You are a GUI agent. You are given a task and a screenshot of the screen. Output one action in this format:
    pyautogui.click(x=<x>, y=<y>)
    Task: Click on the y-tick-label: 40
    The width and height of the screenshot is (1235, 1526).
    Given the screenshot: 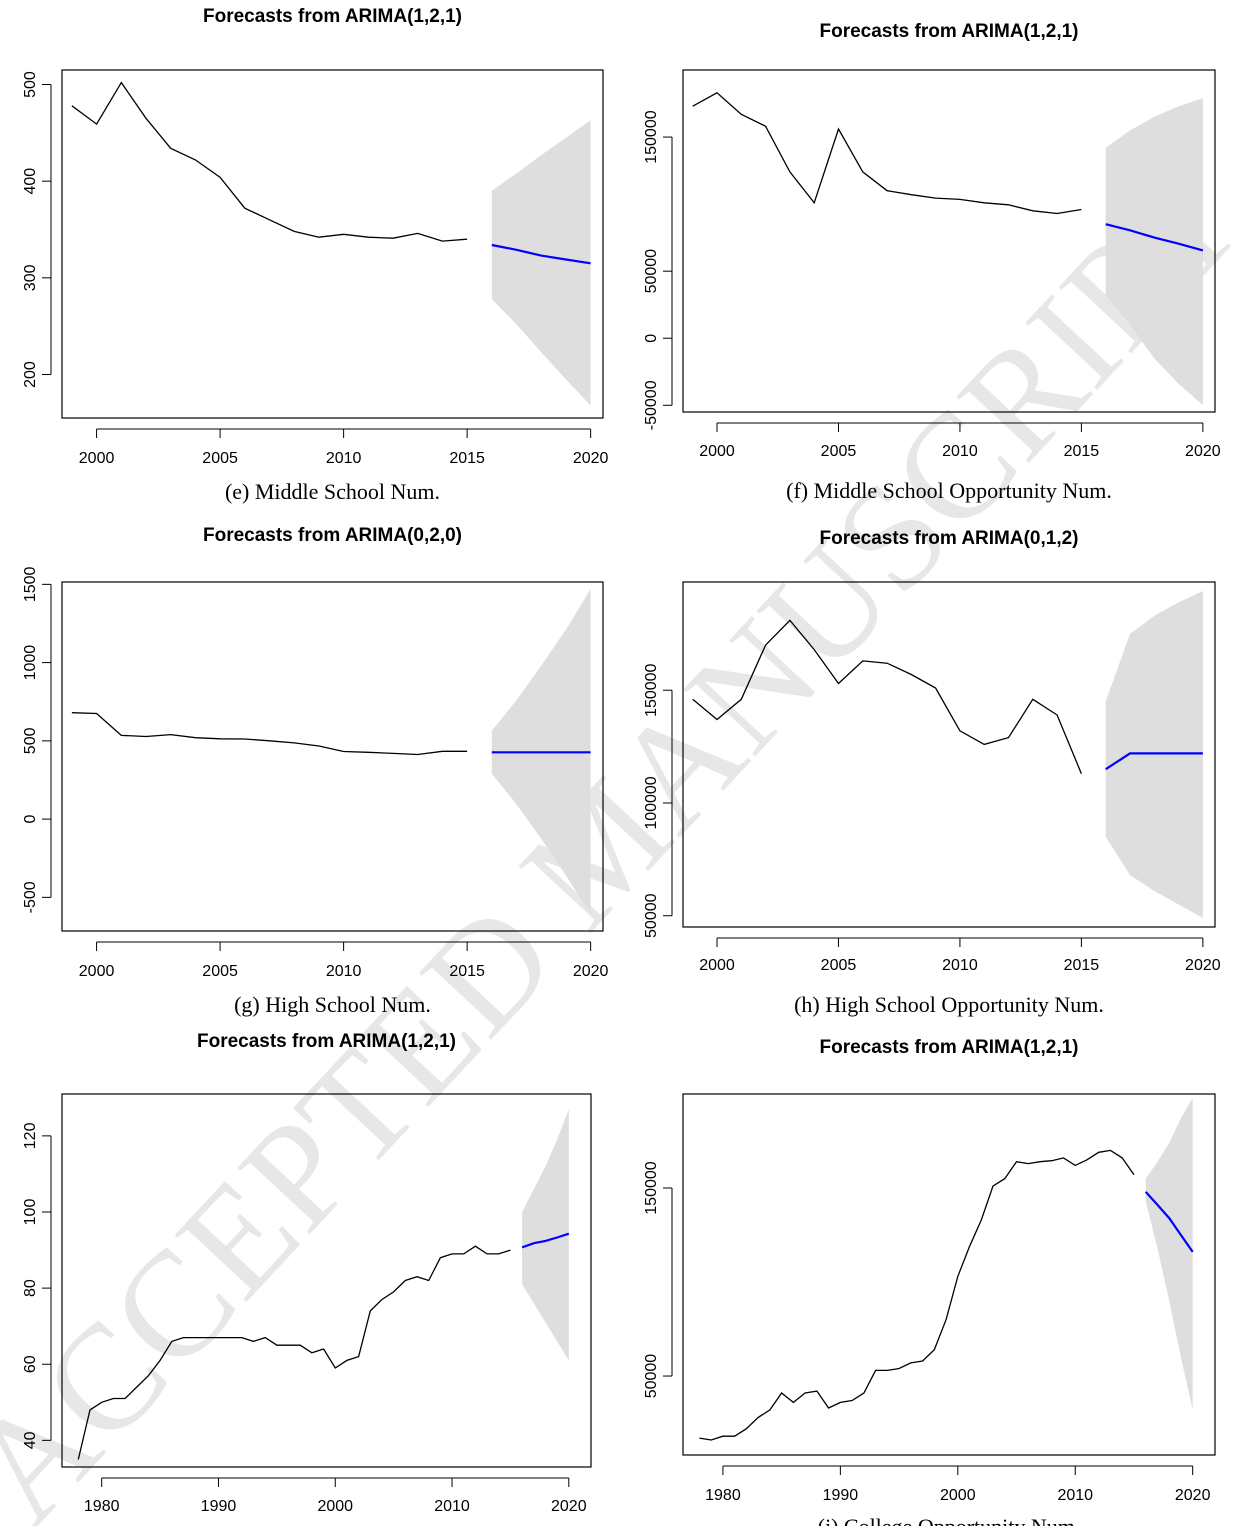 What is the action you would take?
    pyautogui.click(x=30, y=1440)
    